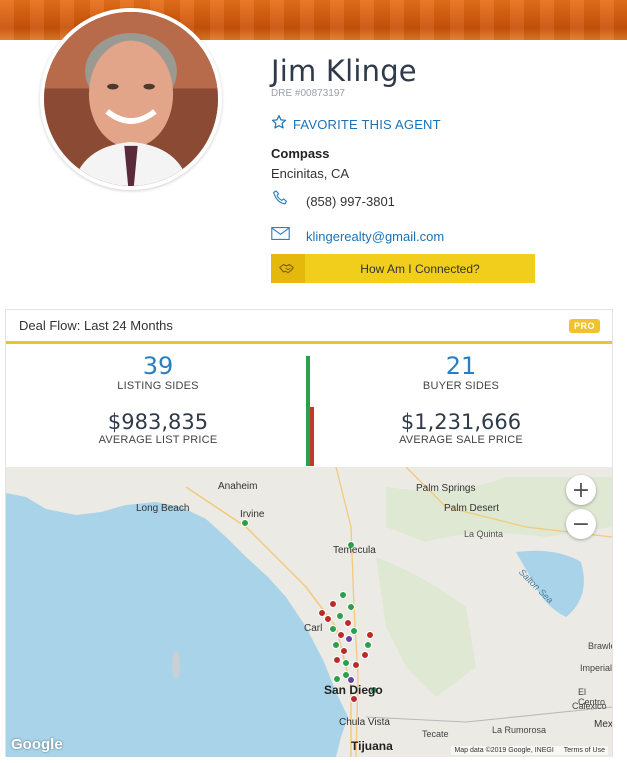 The image size is (627, 763). I want to click on map-label: Chula Vista, so click(364, 722).